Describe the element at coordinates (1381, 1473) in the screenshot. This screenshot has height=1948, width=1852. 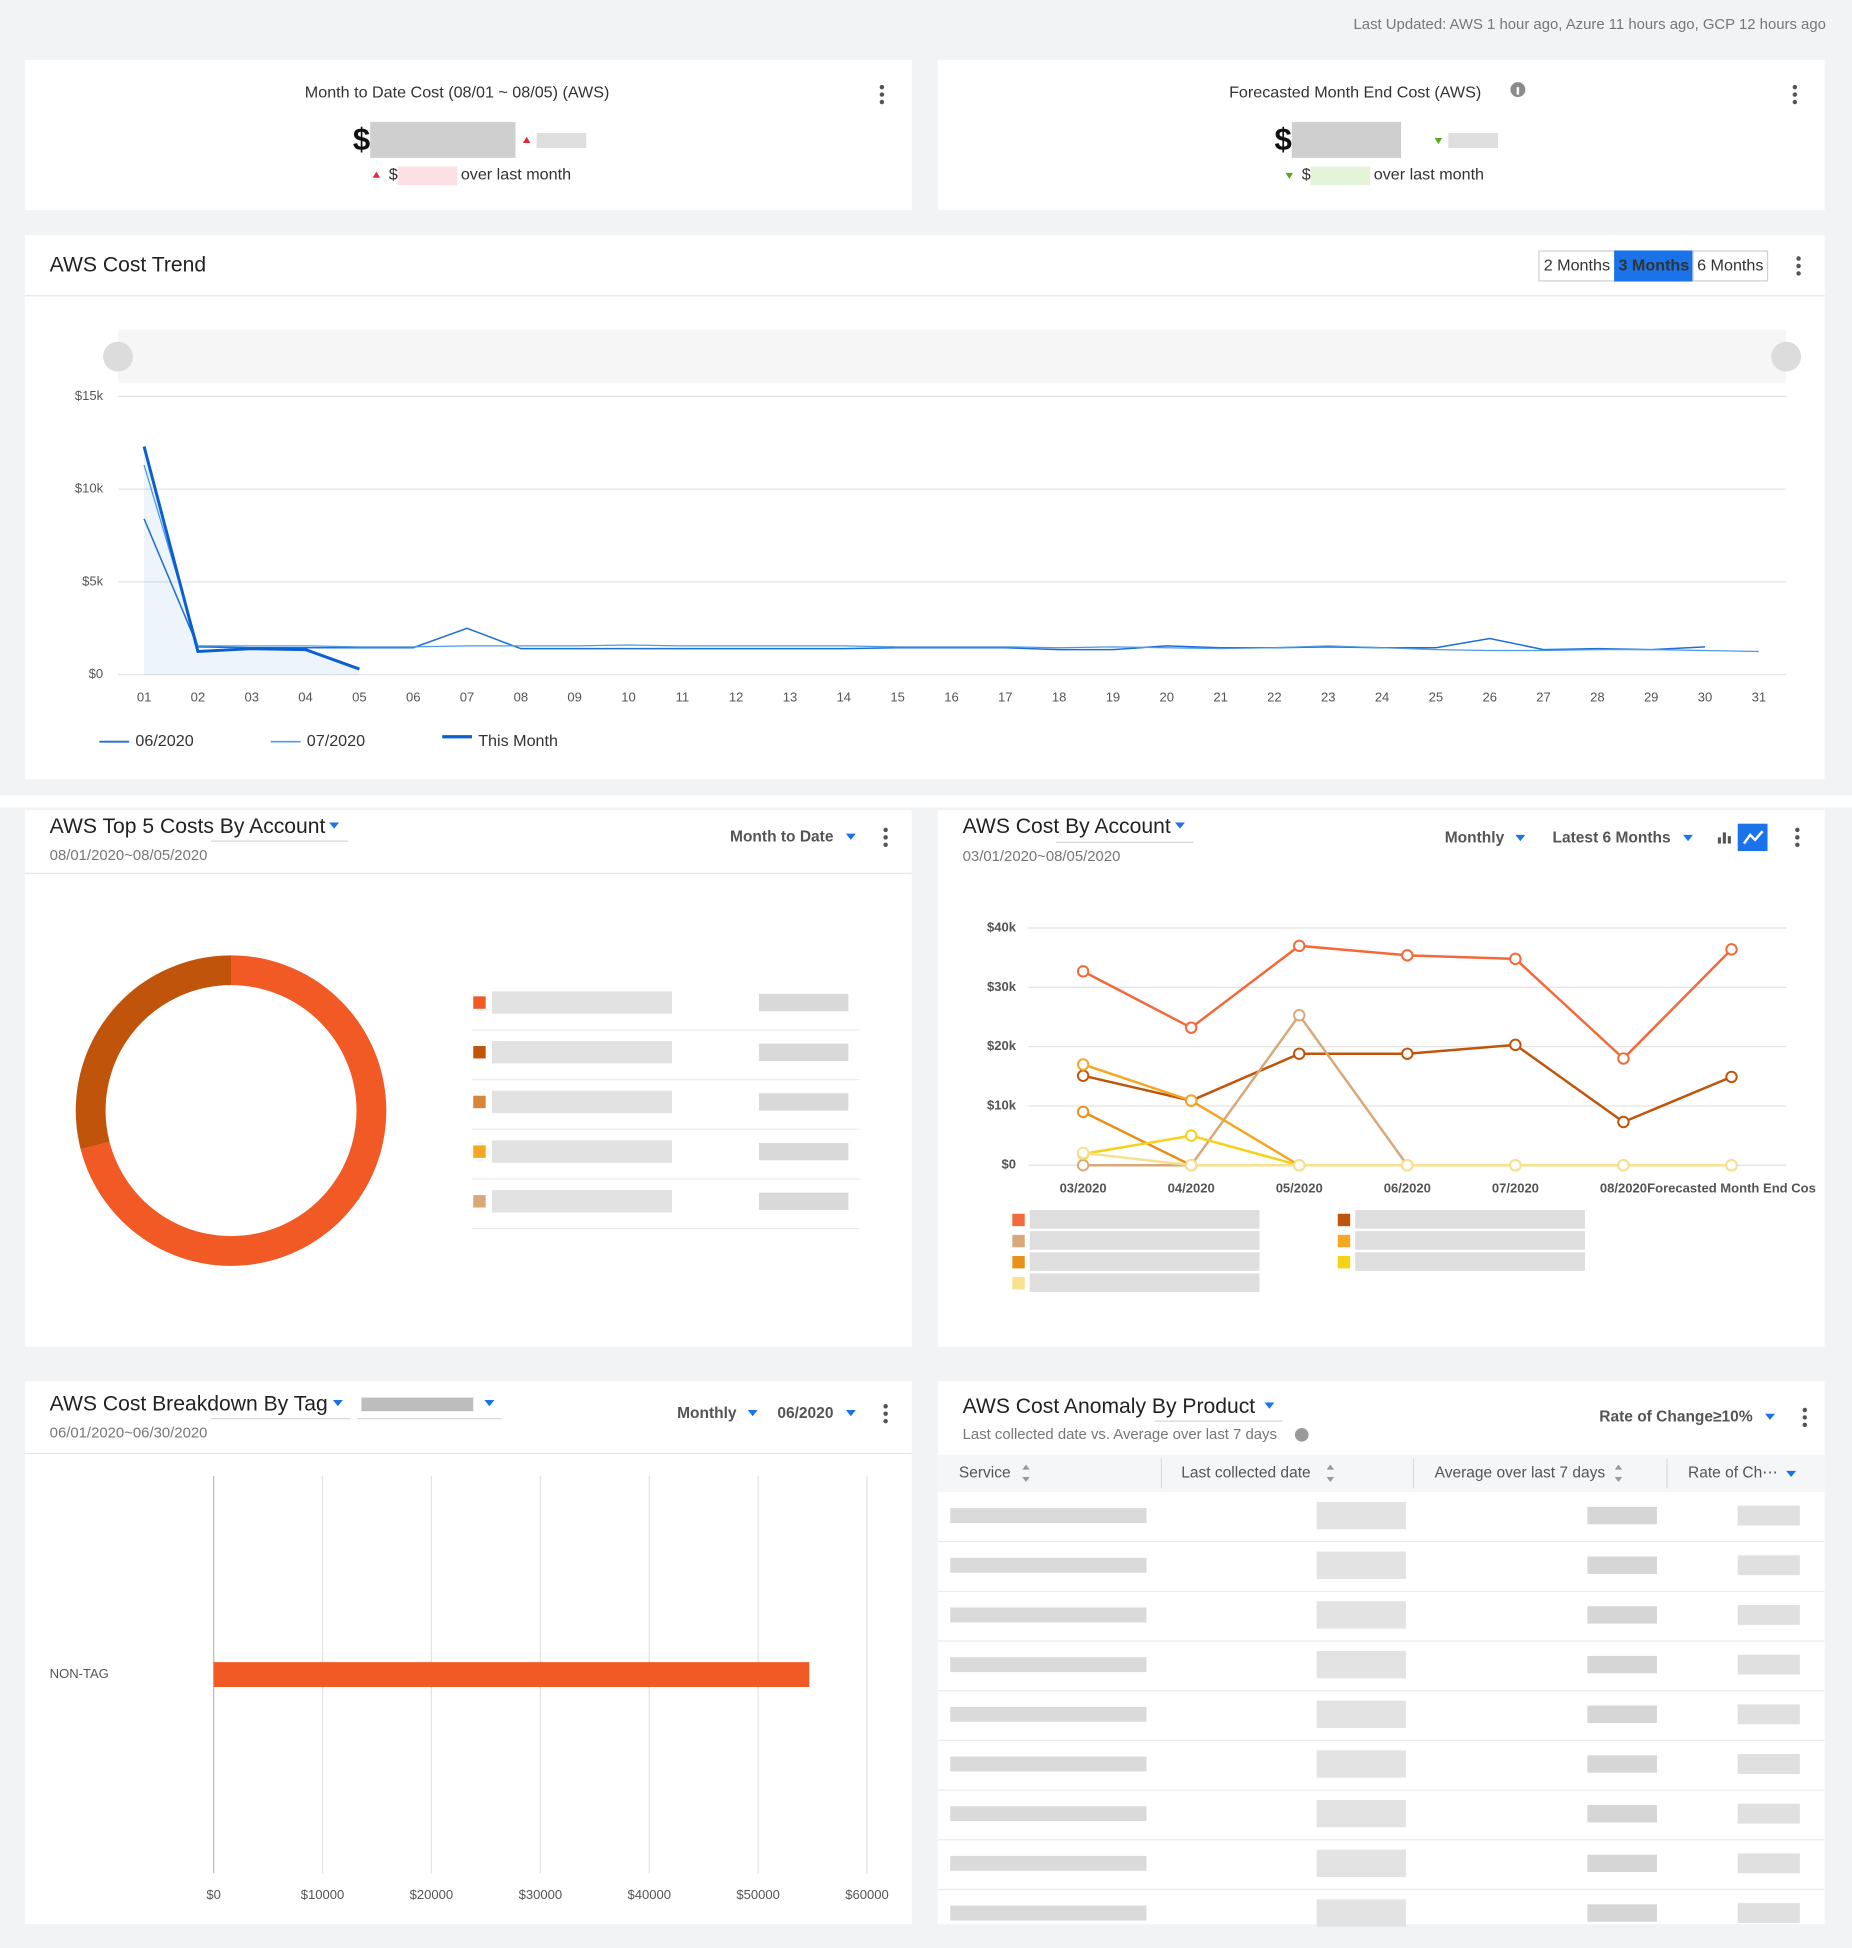
I see `table-header` at that location.